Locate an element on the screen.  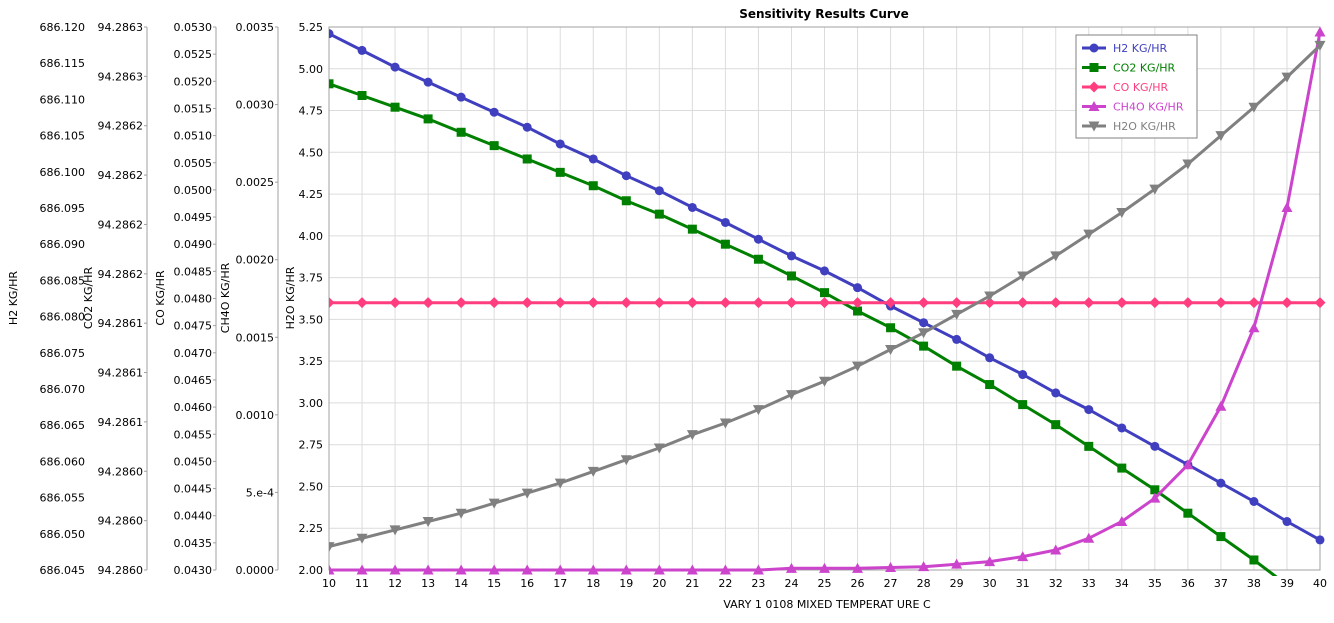
x-tick-label: 28 is located at coordinates (924, 583).